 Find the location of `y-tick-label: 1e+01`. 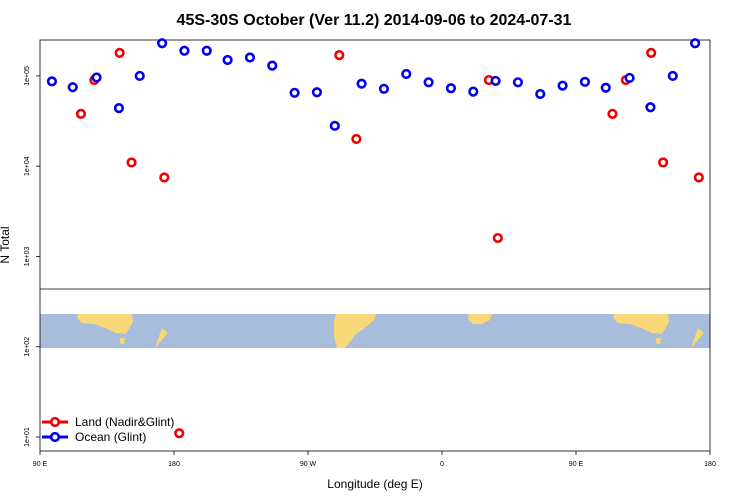

y-tick-label: 1e+01 is located at coordinates (27, 437).